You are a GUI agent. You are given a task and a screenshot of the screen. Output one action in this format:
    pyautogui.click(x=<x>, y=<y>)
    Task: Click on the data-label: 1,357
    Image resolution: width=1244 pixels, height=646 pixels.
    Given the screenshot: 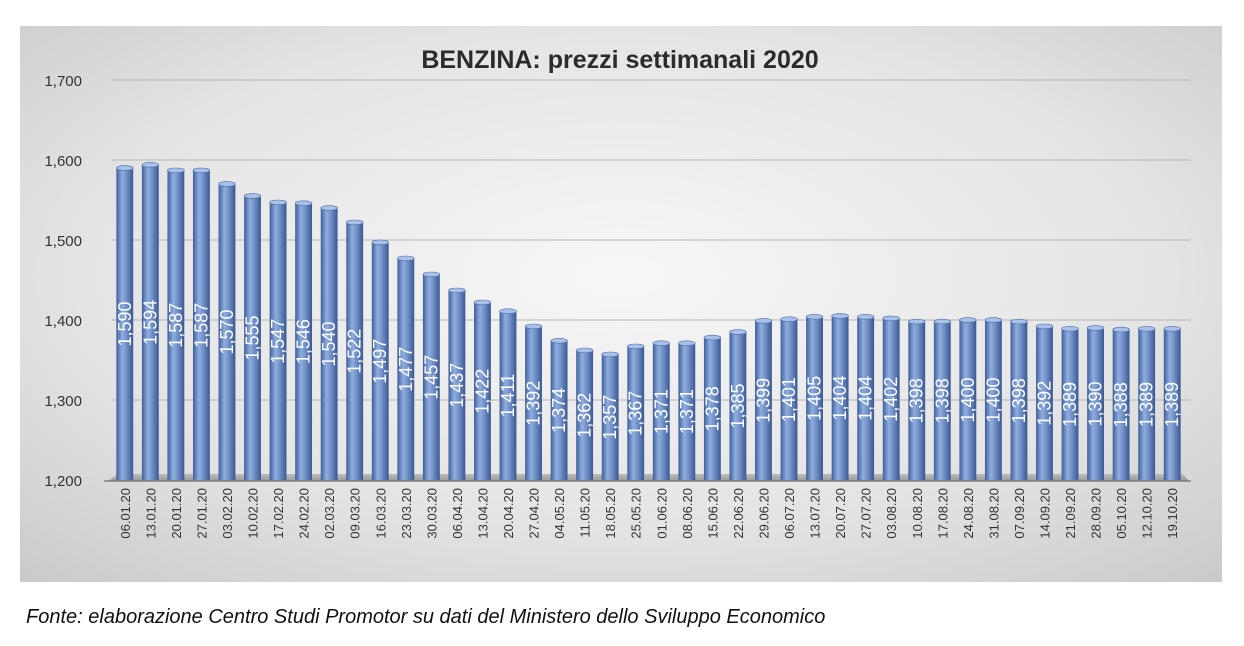 What is the action you would take?
    pyautogui.click(x=610, y=417)
    